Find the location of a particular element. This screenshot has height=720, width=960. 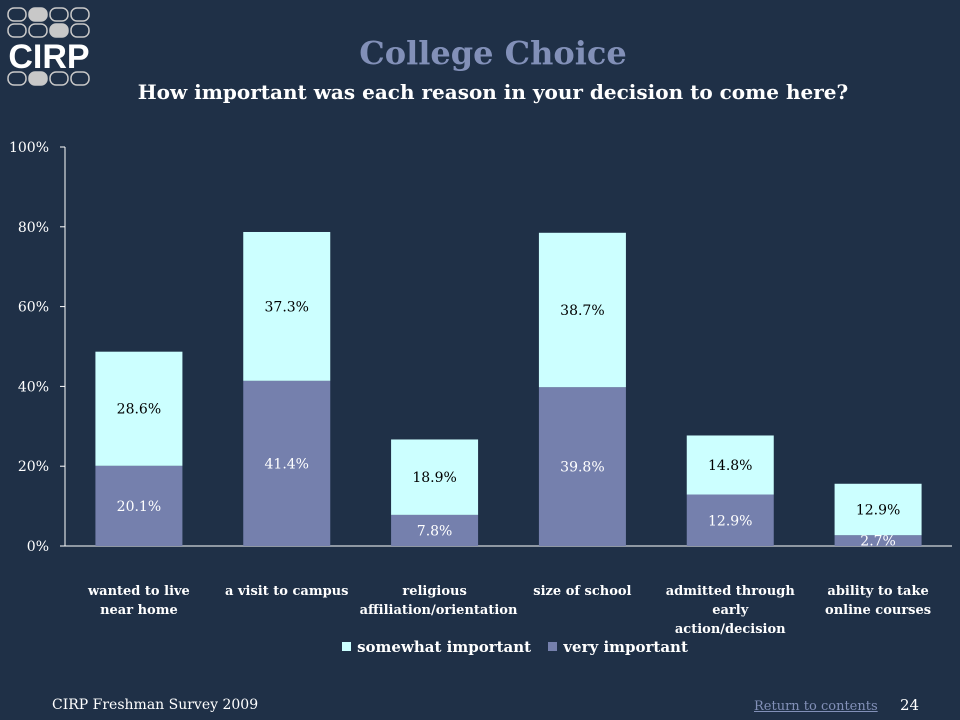

data-label-somewhat-important: 18.9% is located at coordinates (434, 478).